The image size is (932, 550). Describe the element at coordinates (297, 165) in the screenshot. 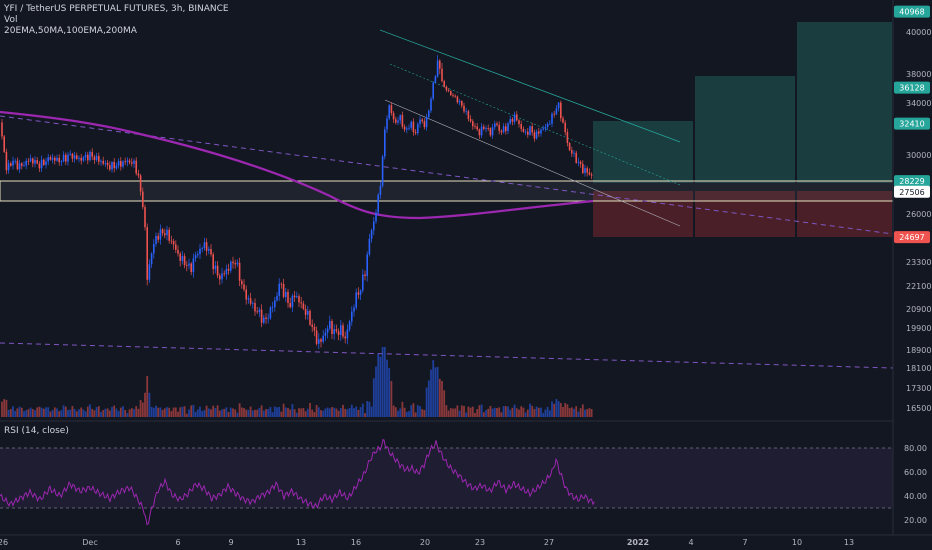

I see `moving-average-line` at that location.